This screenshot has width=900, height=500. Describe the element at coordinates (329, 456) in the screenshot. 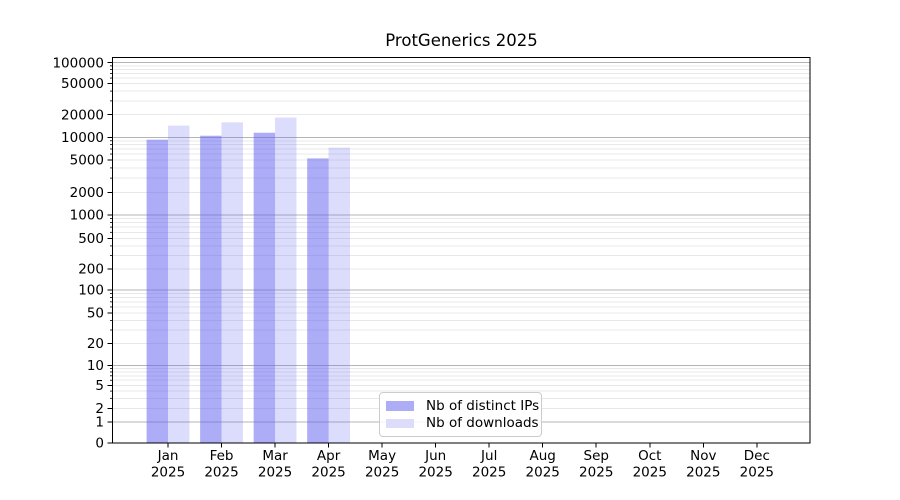

I see `x-tick-label-month: Apr` at that location.